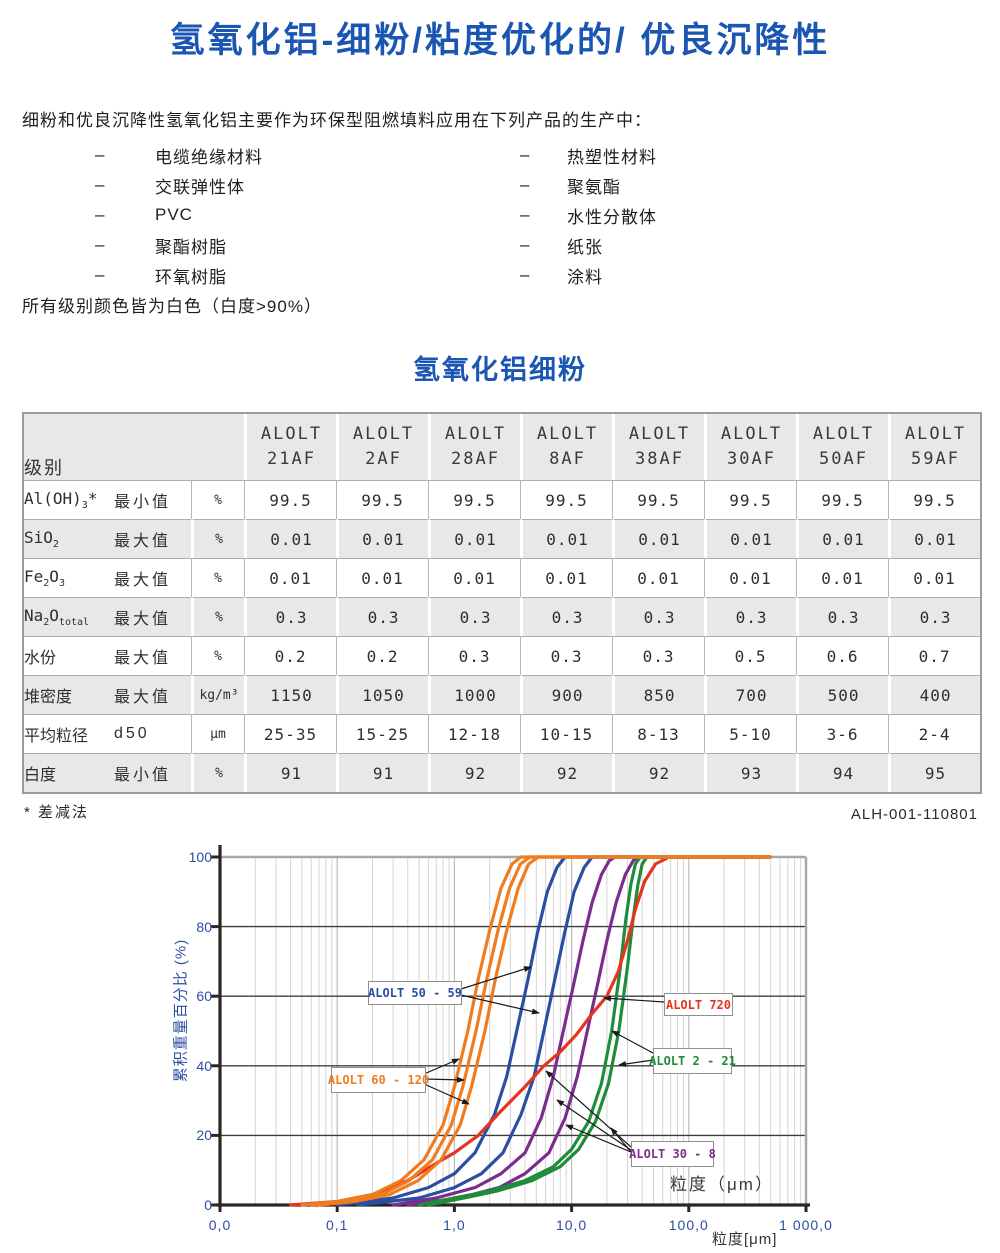 Image resolution: width=1000 pixels, height=1253 pixels. What do you see at coordinates (290, 694) in the screenshot?
I see `value-cell: 1150` at bounding box center [290, 694].